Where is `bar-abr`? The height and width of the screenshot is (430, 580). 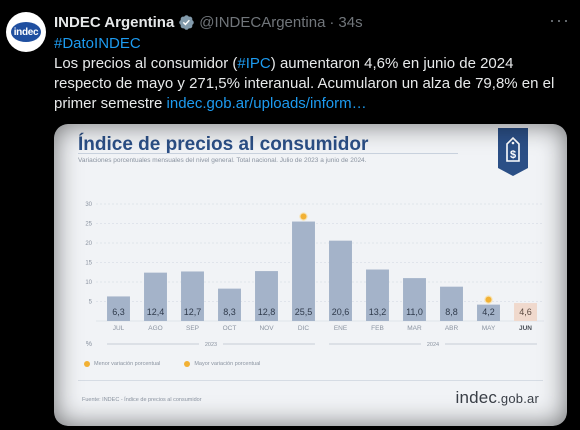
bar-abr is located at coordinates (451, 303).